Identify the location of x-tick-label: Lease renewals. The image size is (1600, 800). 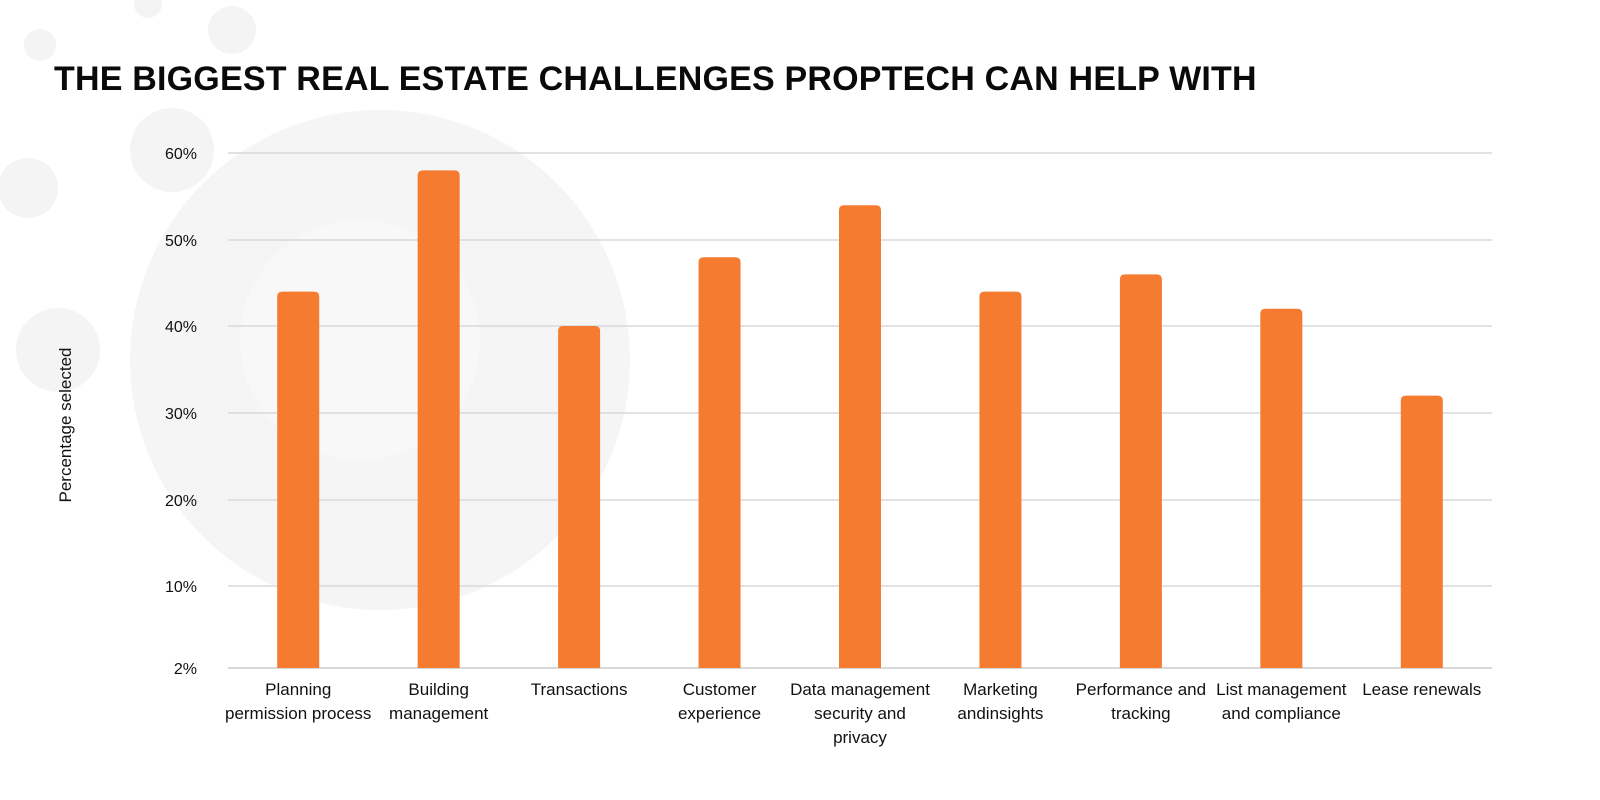
(1422, 689).